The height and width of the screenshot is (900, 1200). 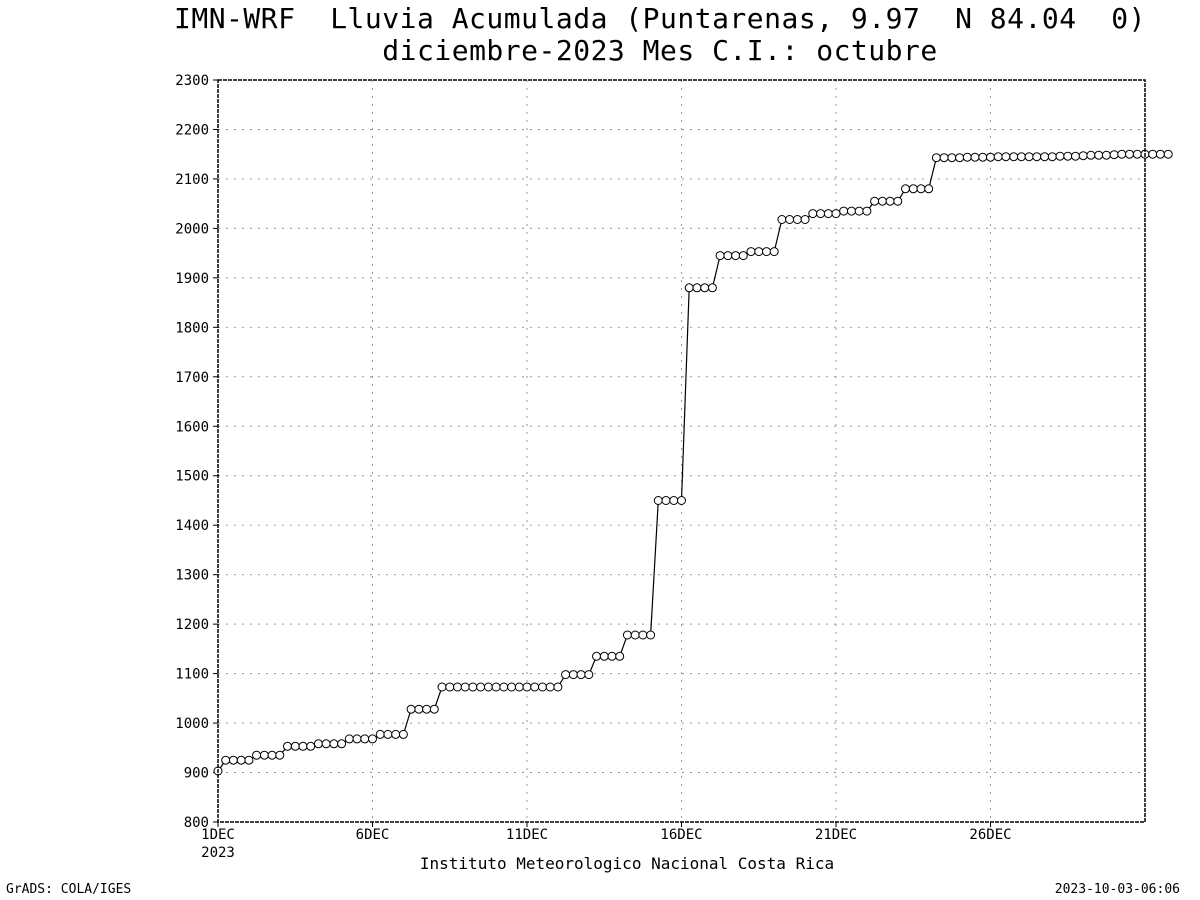 What do you see at coordinates (196, 774) in the screenshot?
I see `y-tick-label: 900` at bounding box center [196, 774].